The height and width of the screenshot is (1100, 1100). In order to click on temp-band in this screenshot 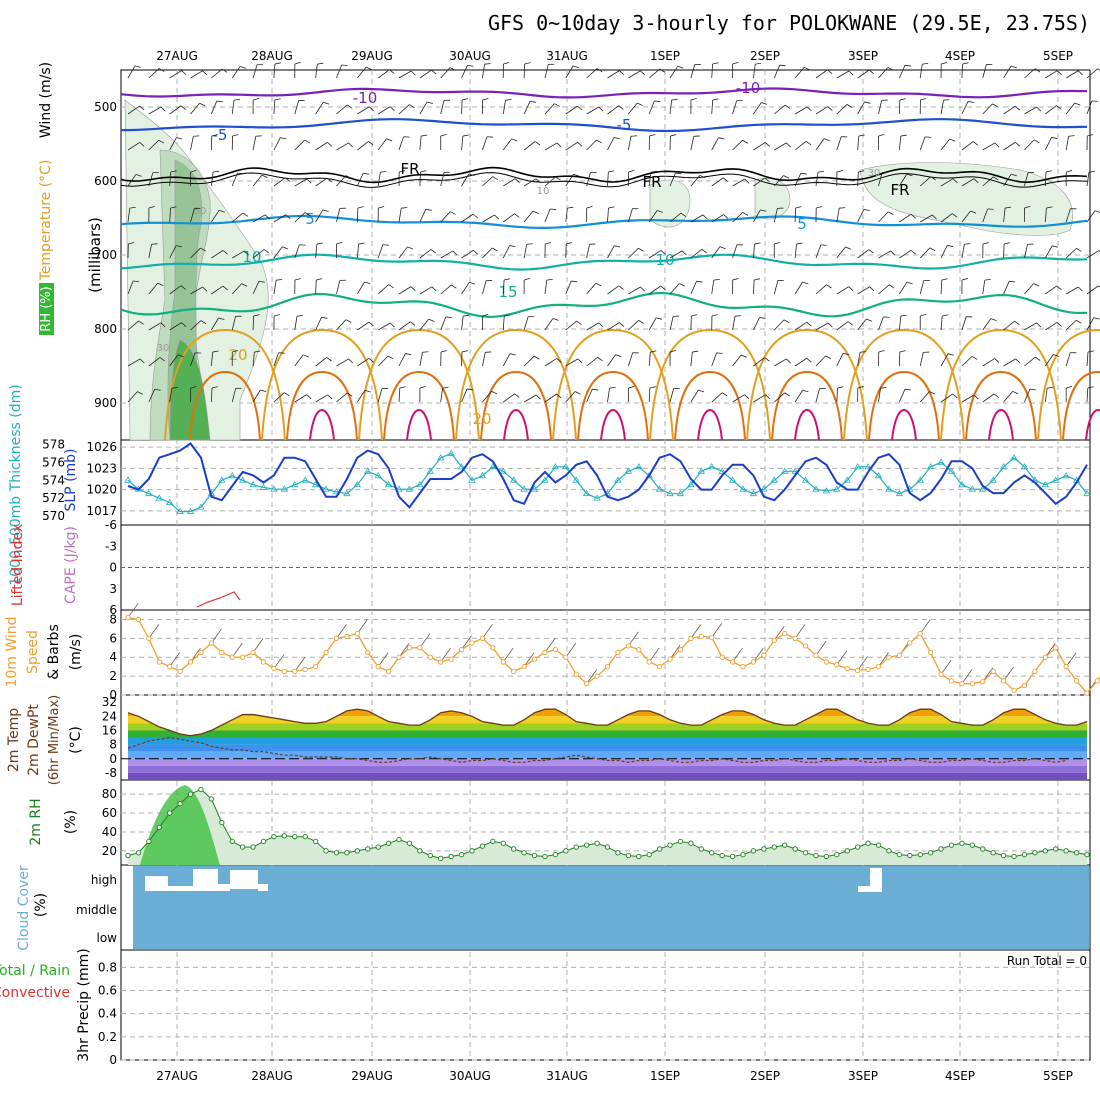, I will do `click(605, 702)`.